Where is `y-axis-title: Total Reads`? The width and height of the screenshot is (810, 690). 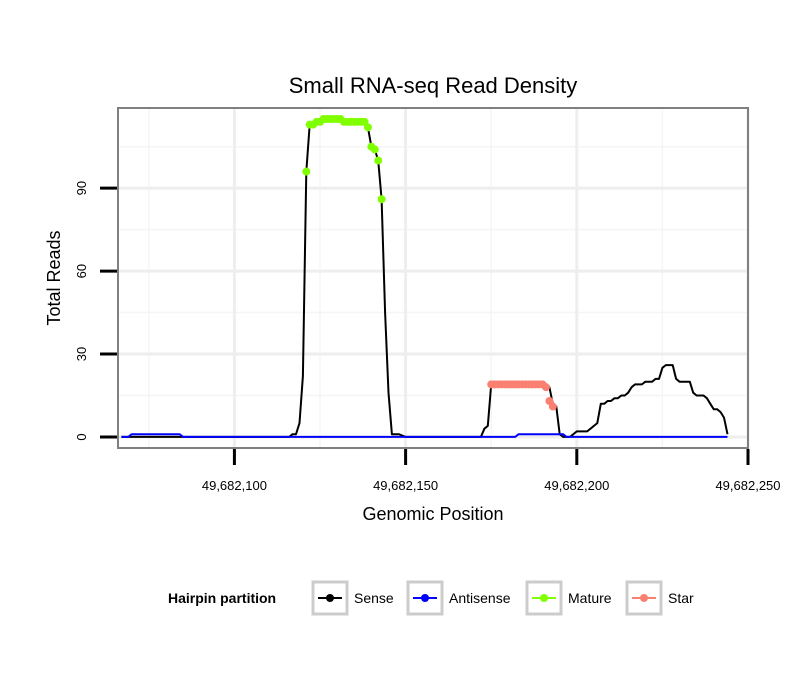
y-axis-title: Total Reads is located at coordinates (54, 277).